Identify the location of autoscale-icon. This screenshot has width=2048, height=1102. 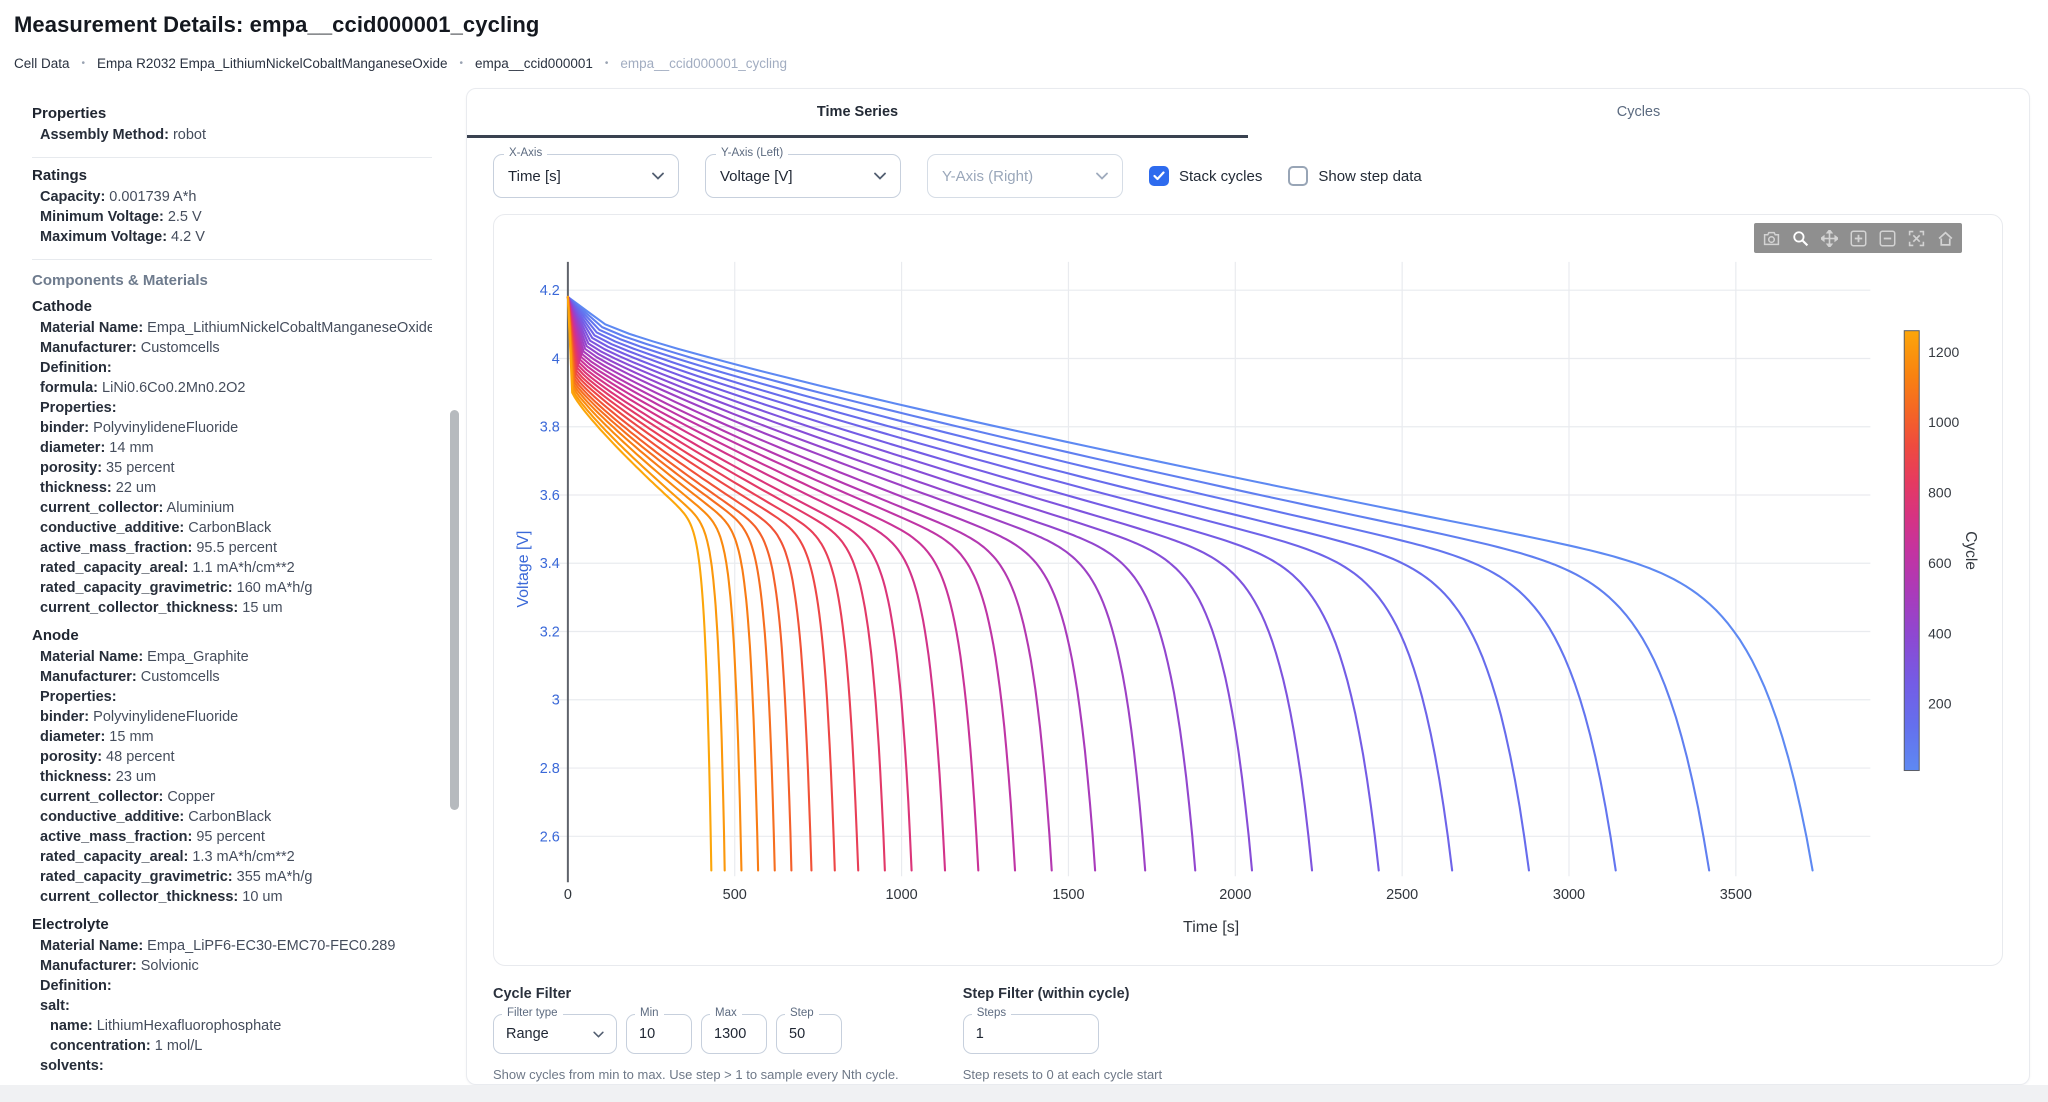
(1916, 238).